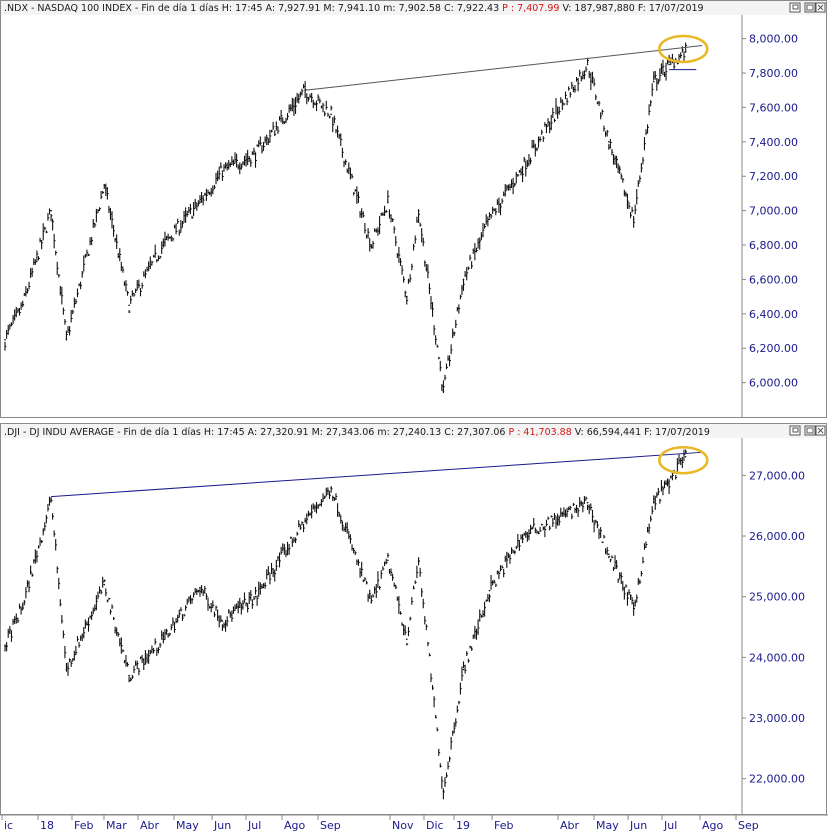 This screenshot has width=828, height=831. Describe the element at coordinates (83, 825) in the screenshot. I see `x-tick-label: Feb` at that location.